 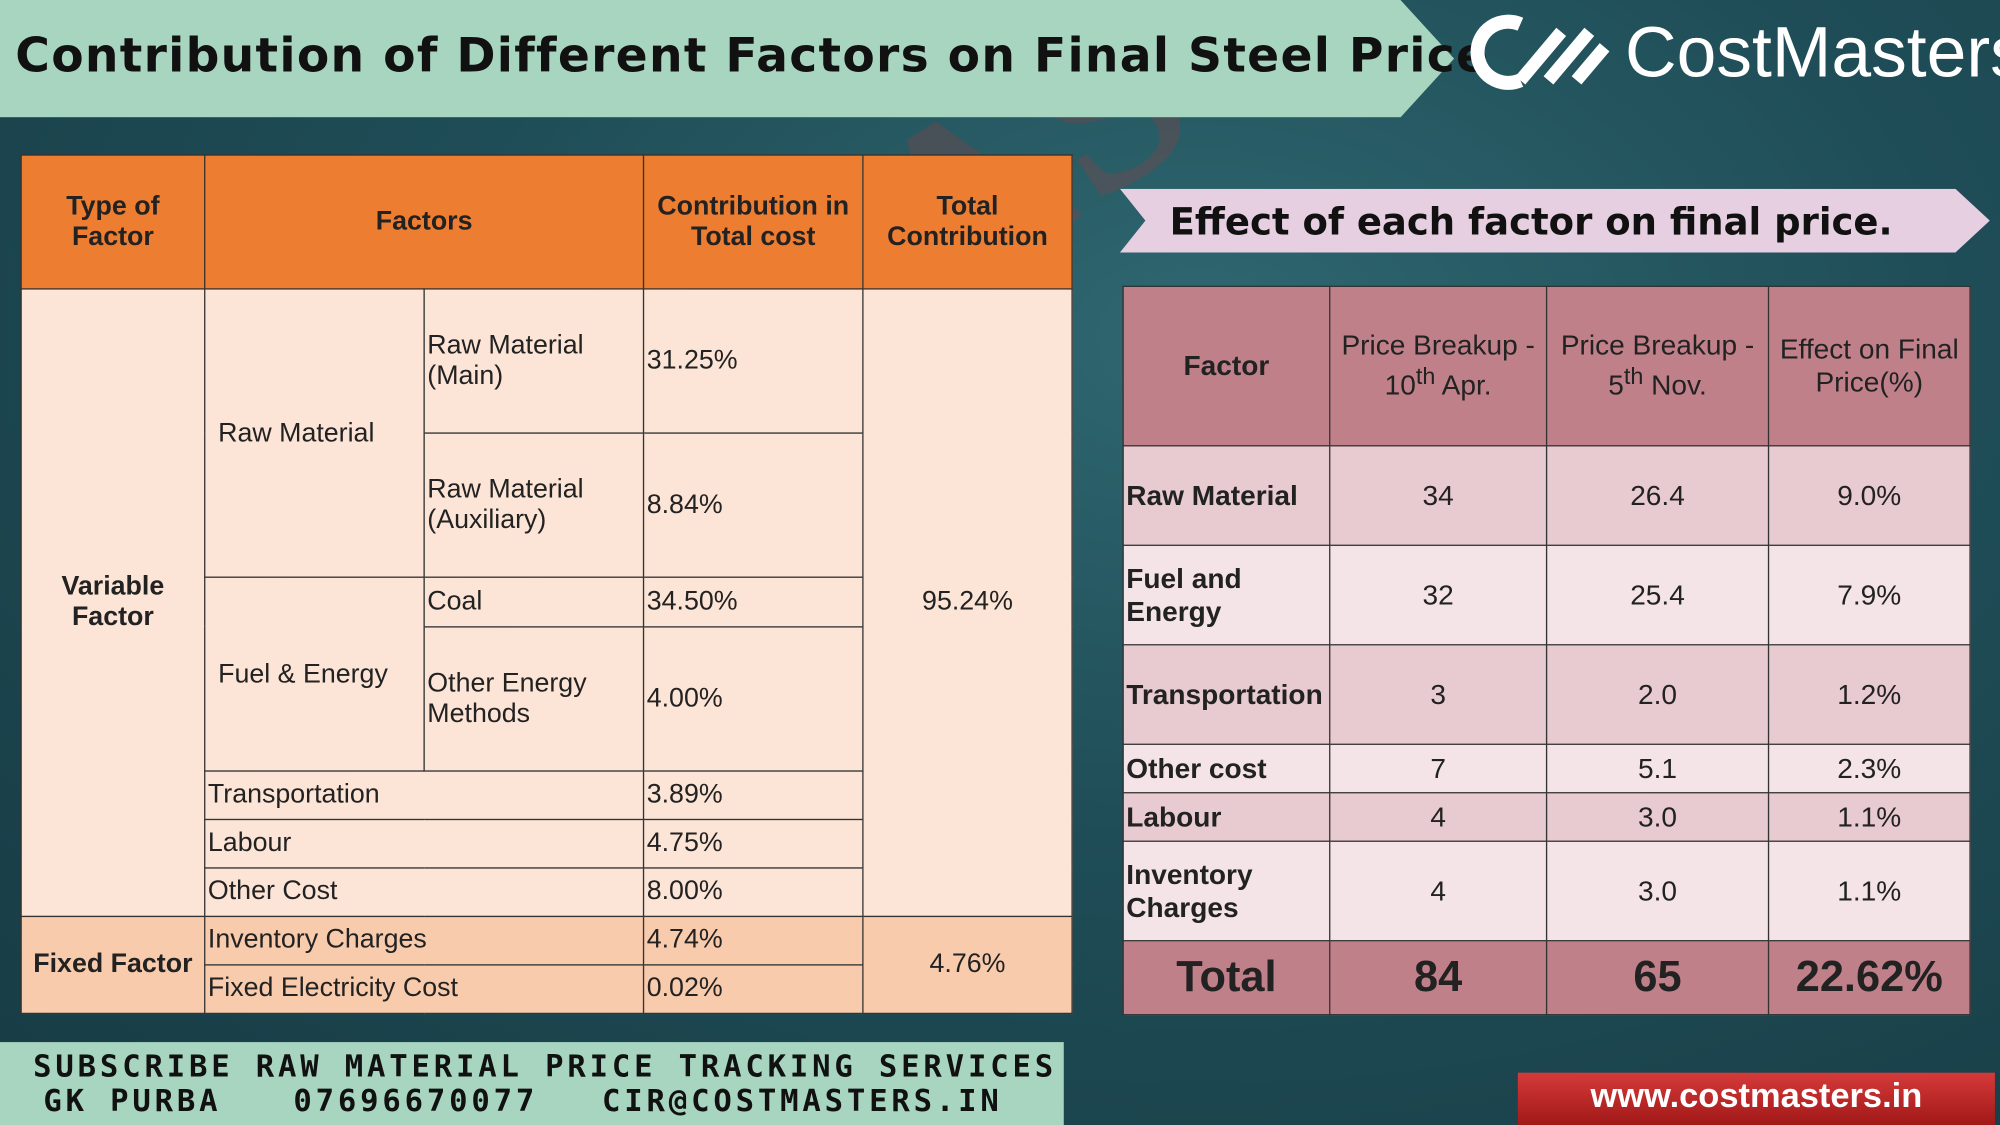 I want to click on value-cell: 2.3%, so click(x=1869, y=768).